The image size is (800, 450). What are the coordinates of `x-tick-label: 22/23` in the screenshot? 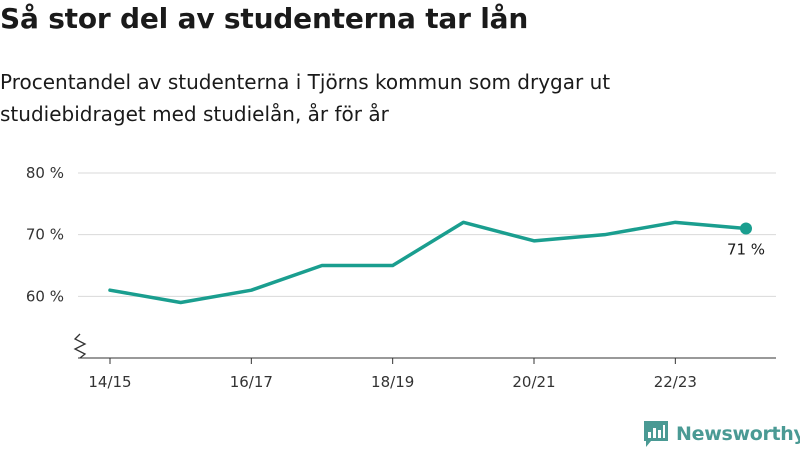 It's located at (675, 382).